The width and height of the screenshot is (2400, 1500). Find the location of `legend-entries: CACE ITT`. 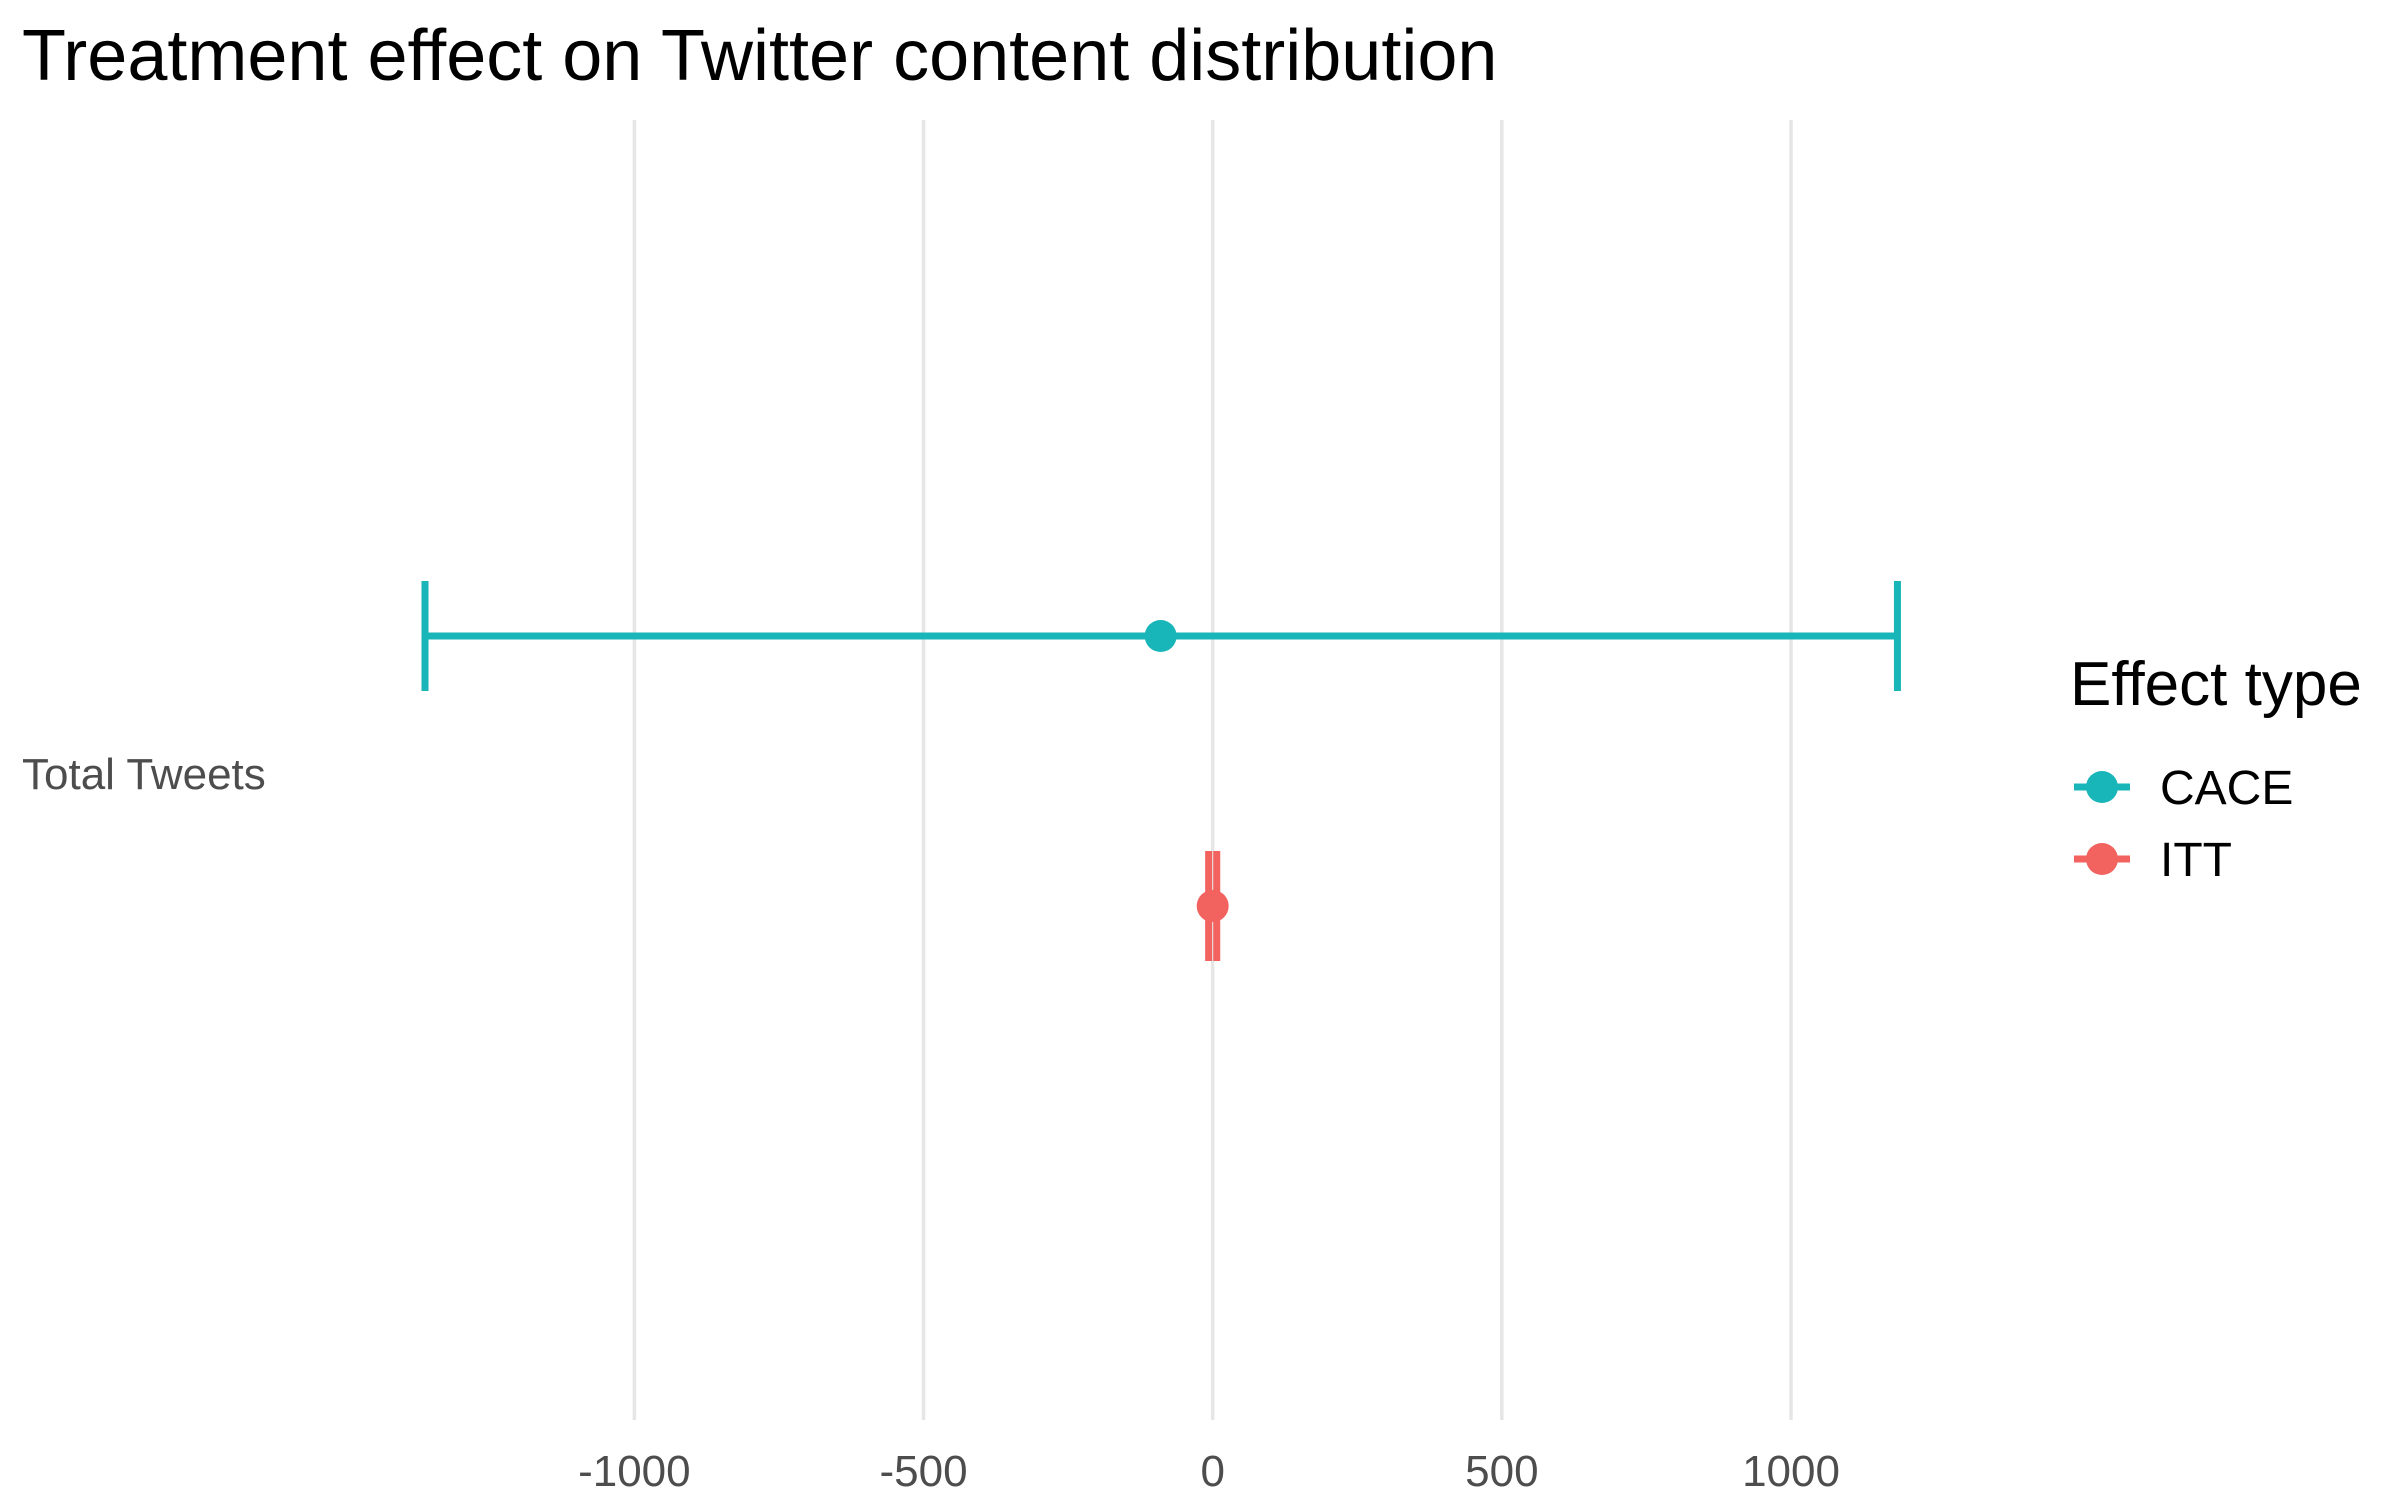

legend-entries: CACE ITT is located at coordinates (2183, 824).